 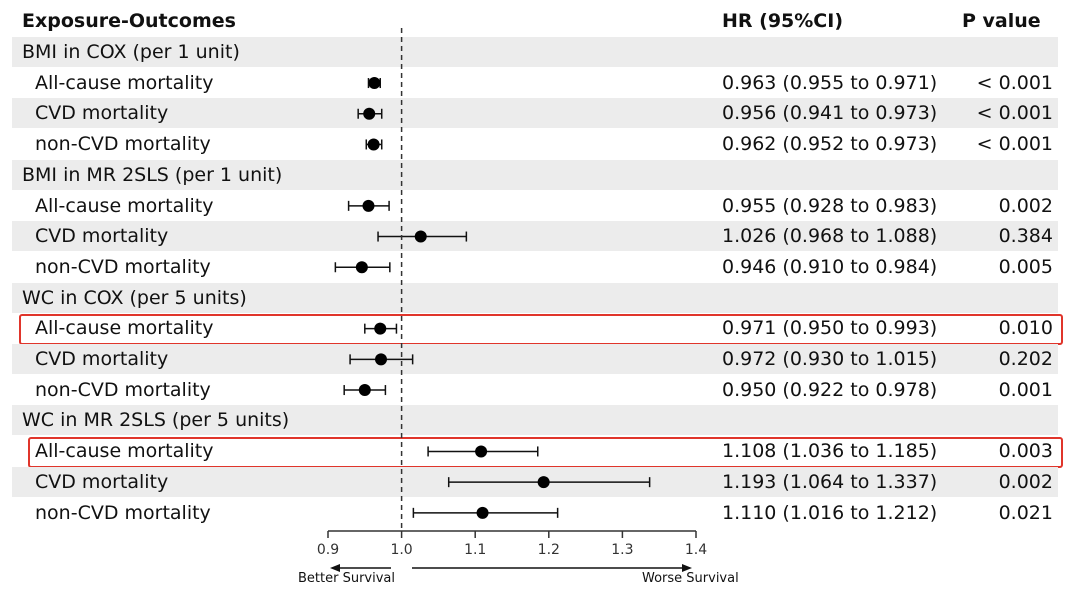 What do you see at coordinates (1025, 451) in the screenshot?
I see `p-value: 0.003` at bounding box center [1025, 451].